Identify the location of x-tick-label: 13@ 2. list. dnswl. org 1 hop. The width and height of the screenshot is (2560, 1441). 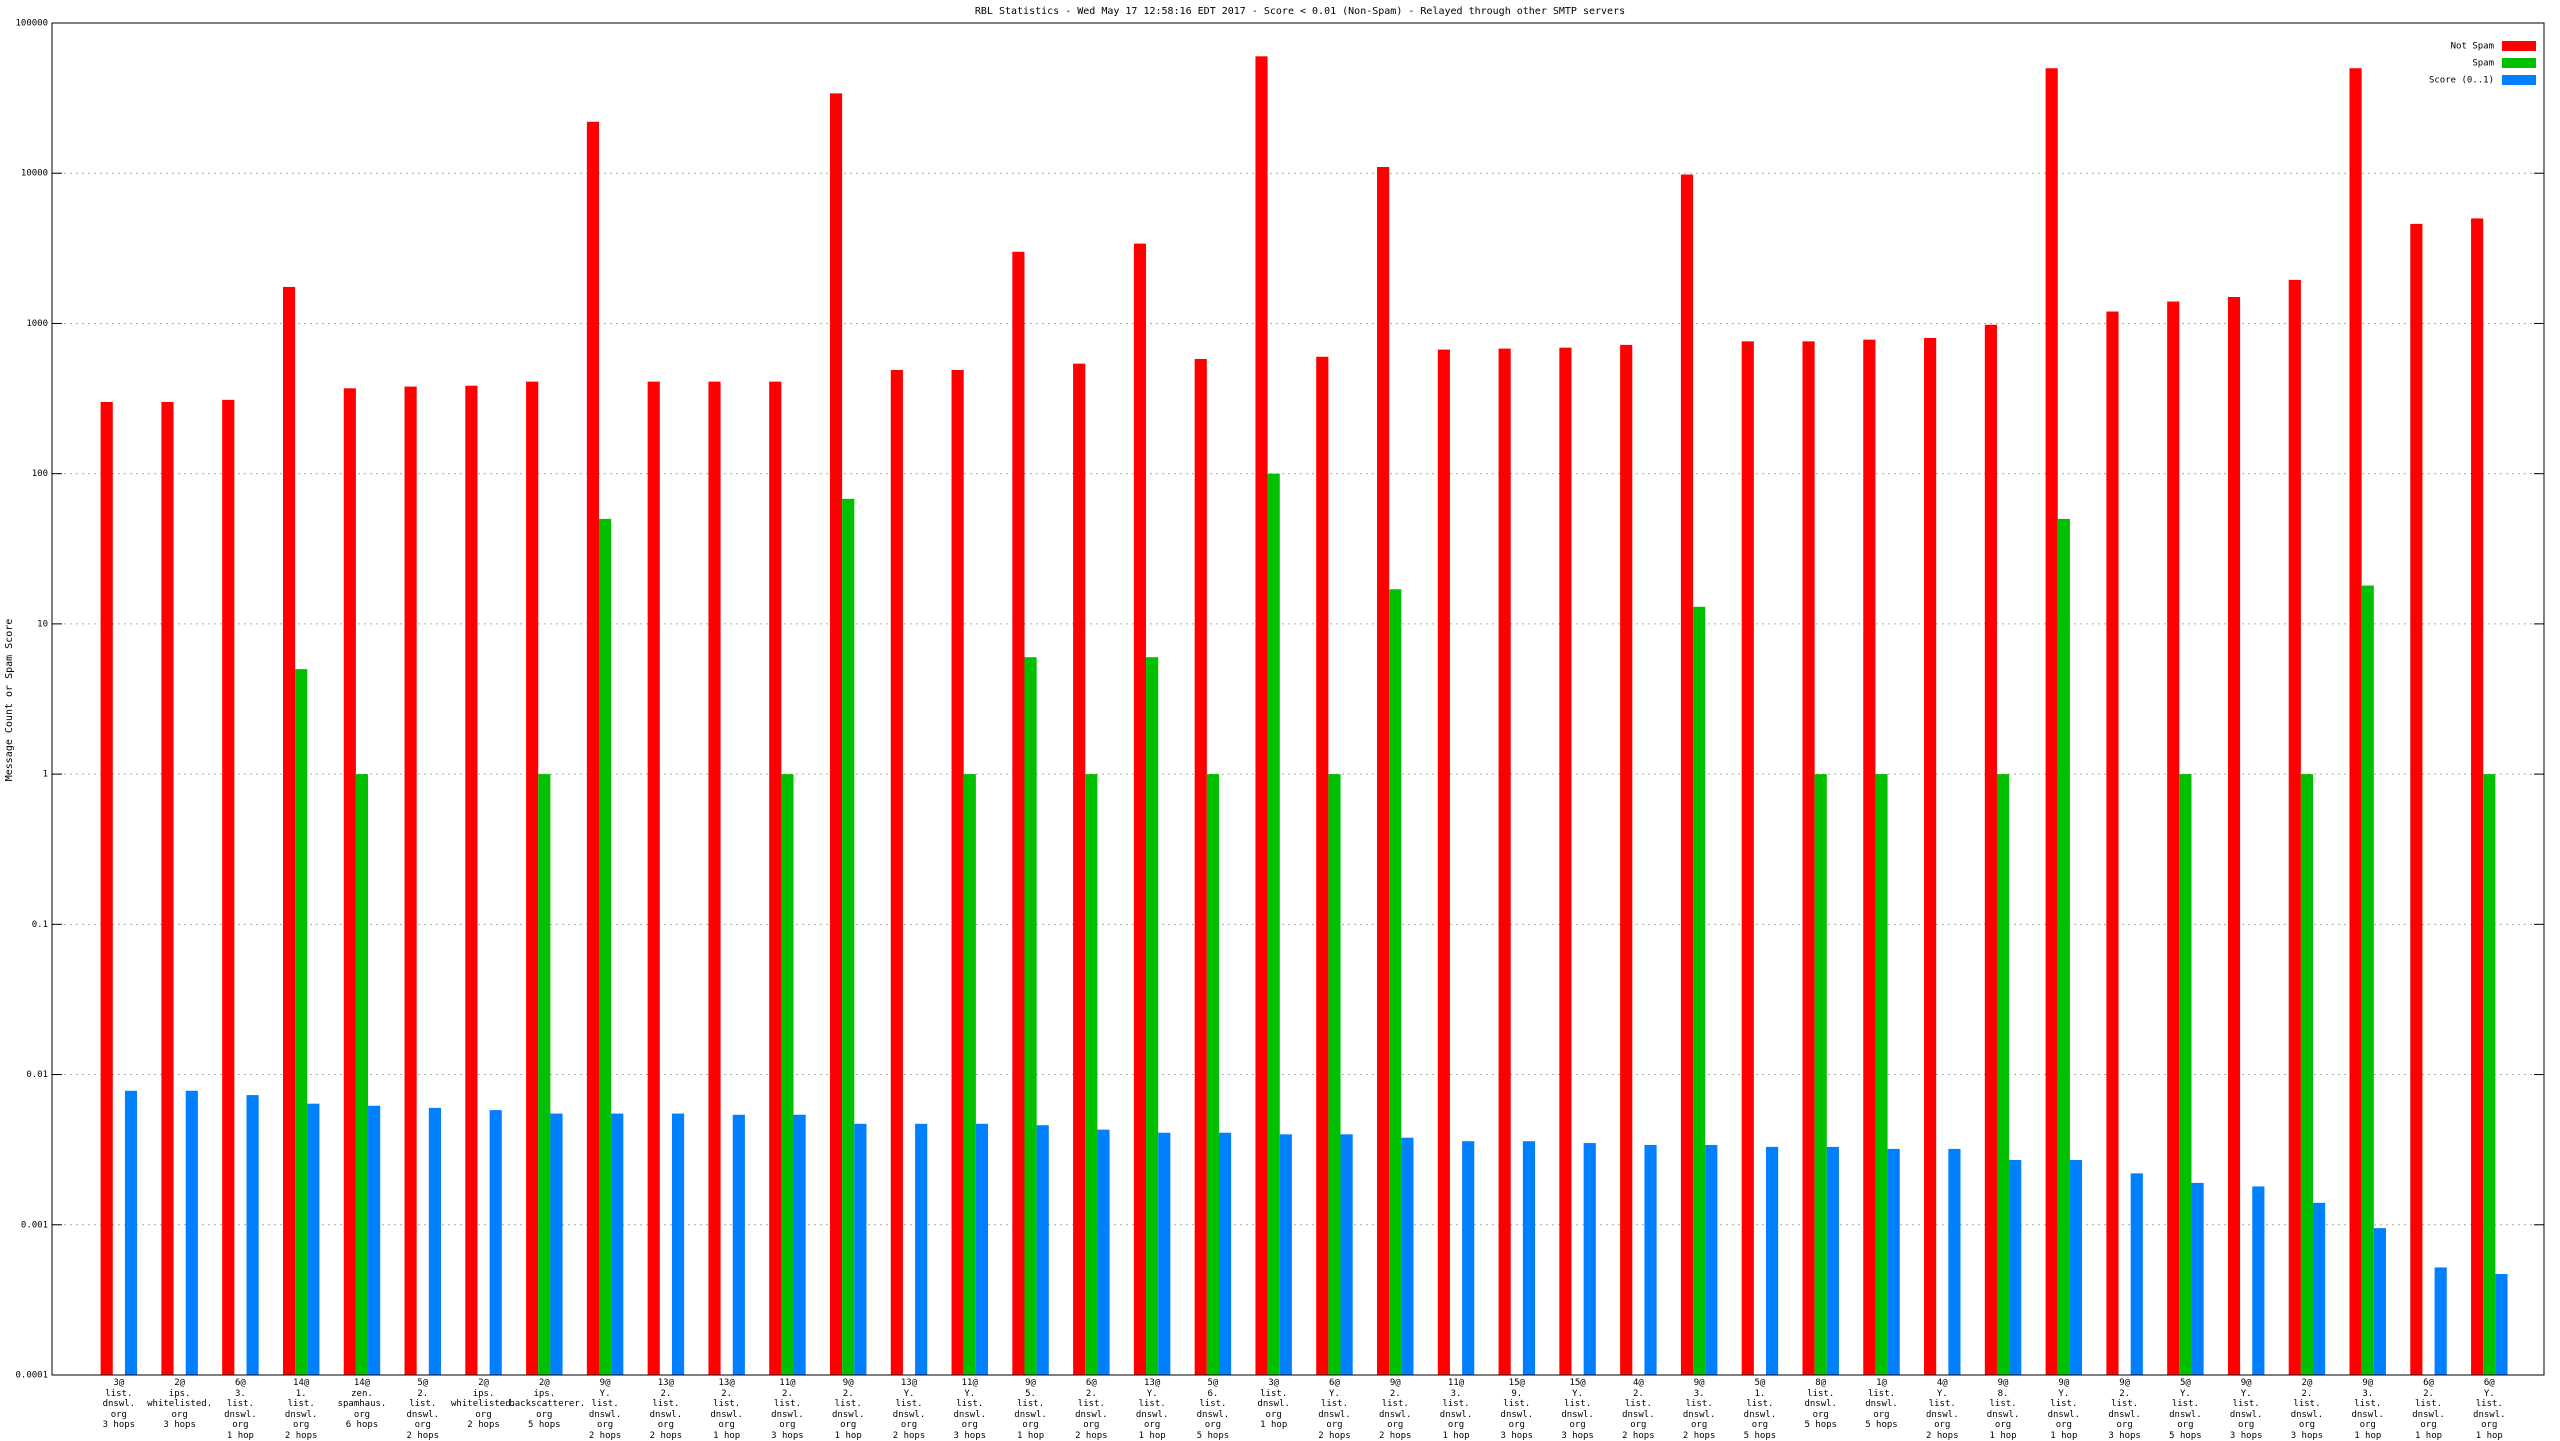
(726, 1409).